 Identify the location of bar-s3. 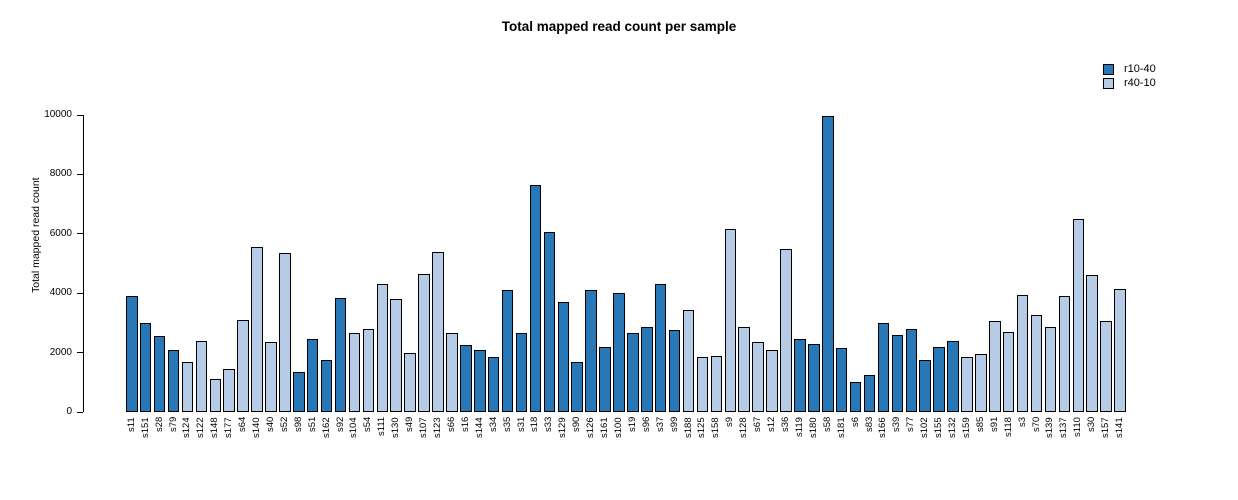
(1022, 353).